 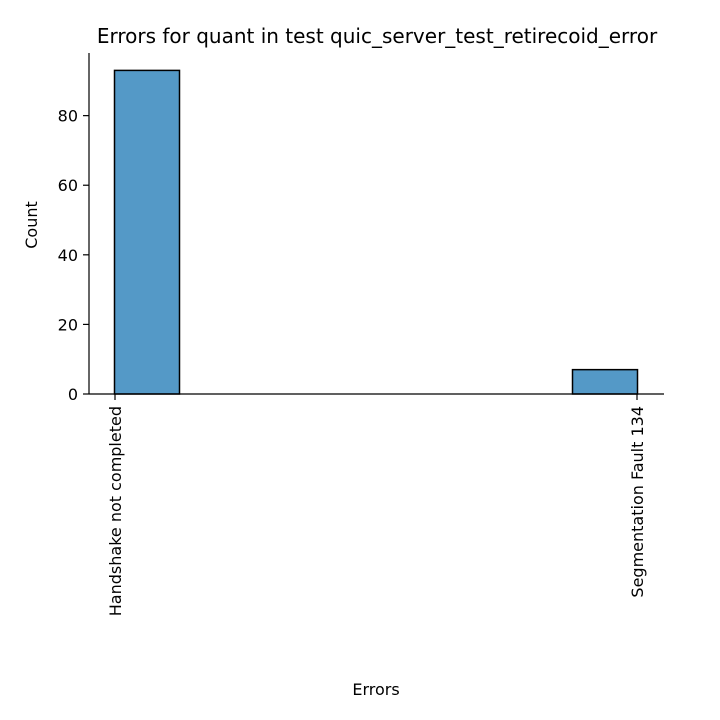 What do you see at coordinates (375, 689) in the screenshot?
I see `x-axis-label: Errors` at bounding box center [375, 689].